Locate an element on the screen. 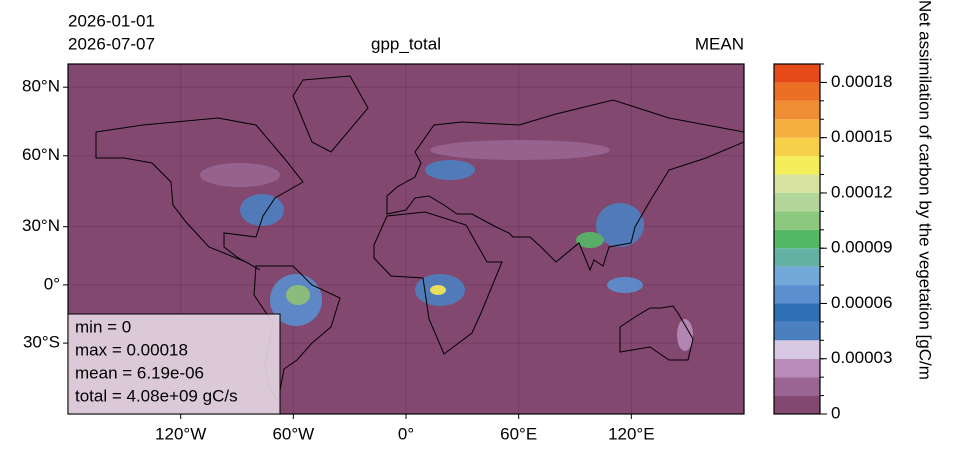 This screenshot has height=456, width=960. statistic: MEAN is located at coordinates (719, 43).